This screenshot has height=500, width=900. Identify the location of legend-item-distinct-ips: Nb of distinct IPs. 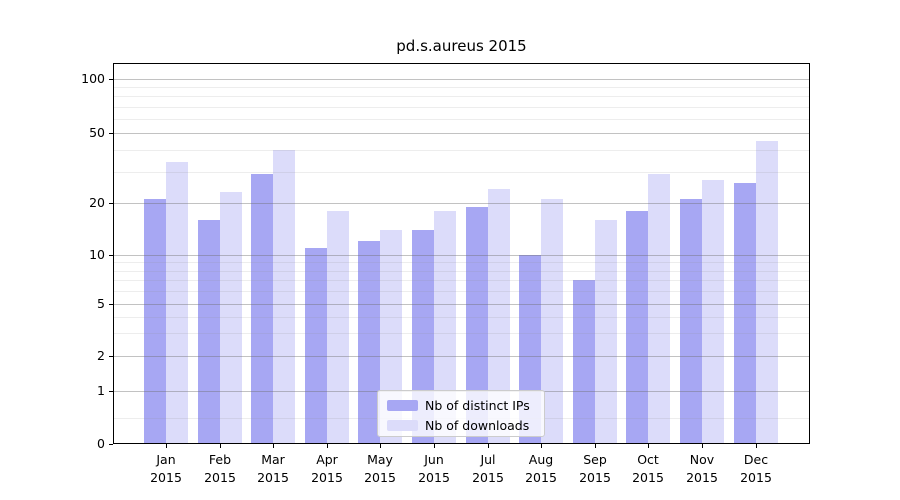
(461, 405).